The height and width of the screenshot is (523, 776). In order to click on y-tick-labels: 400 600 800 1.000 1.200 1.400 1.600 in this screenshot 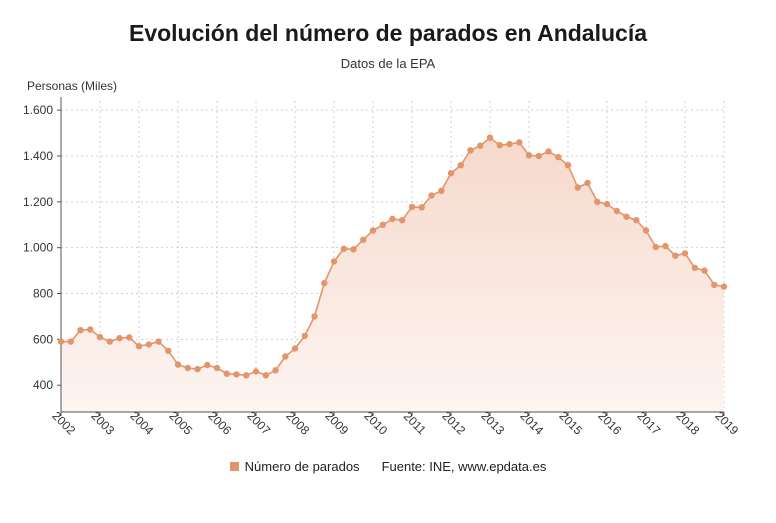, I will do `click(38, 247)`.